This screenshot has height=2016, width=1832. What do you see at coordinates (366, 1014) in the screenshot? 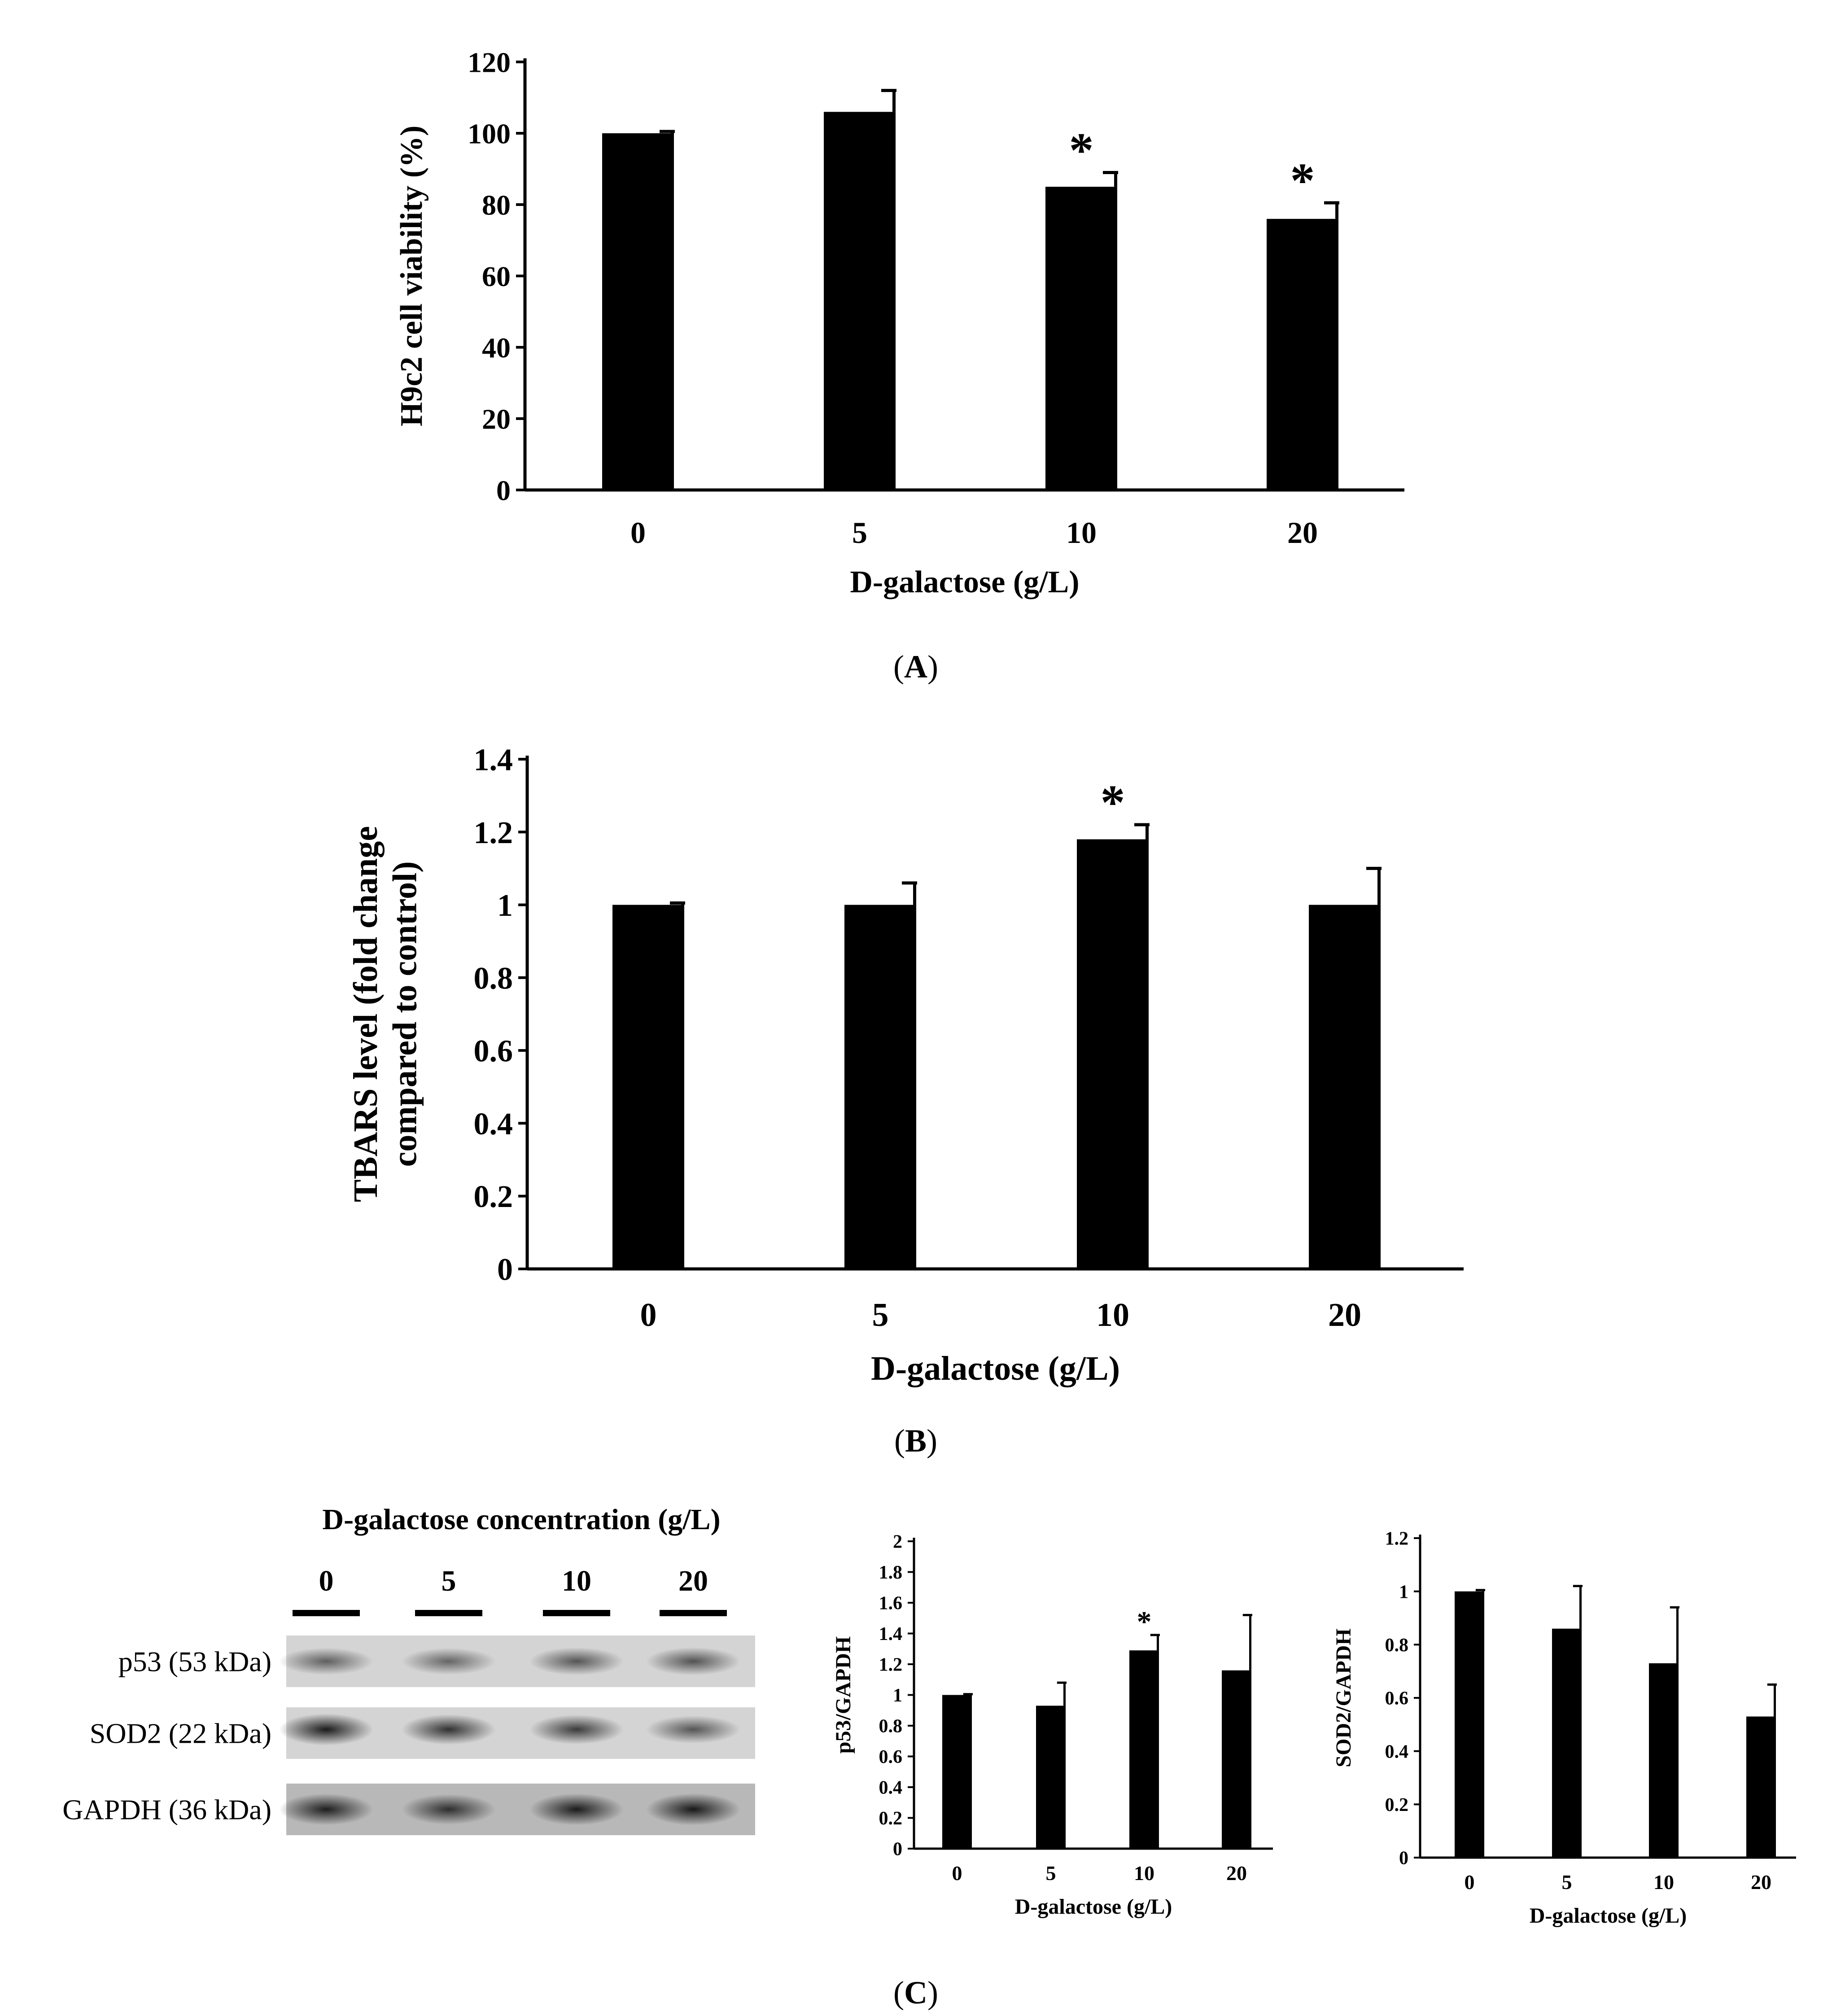
I see `y-axis-label: TBARS level (fold change` at bounding box center [366, 1014].